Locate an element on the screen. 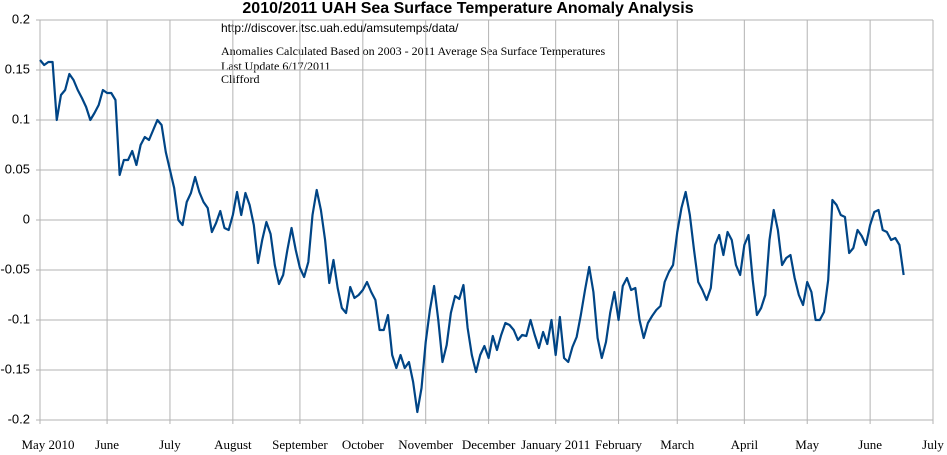  x-tick-label: May 2010 is located at coordinates (47, 444).